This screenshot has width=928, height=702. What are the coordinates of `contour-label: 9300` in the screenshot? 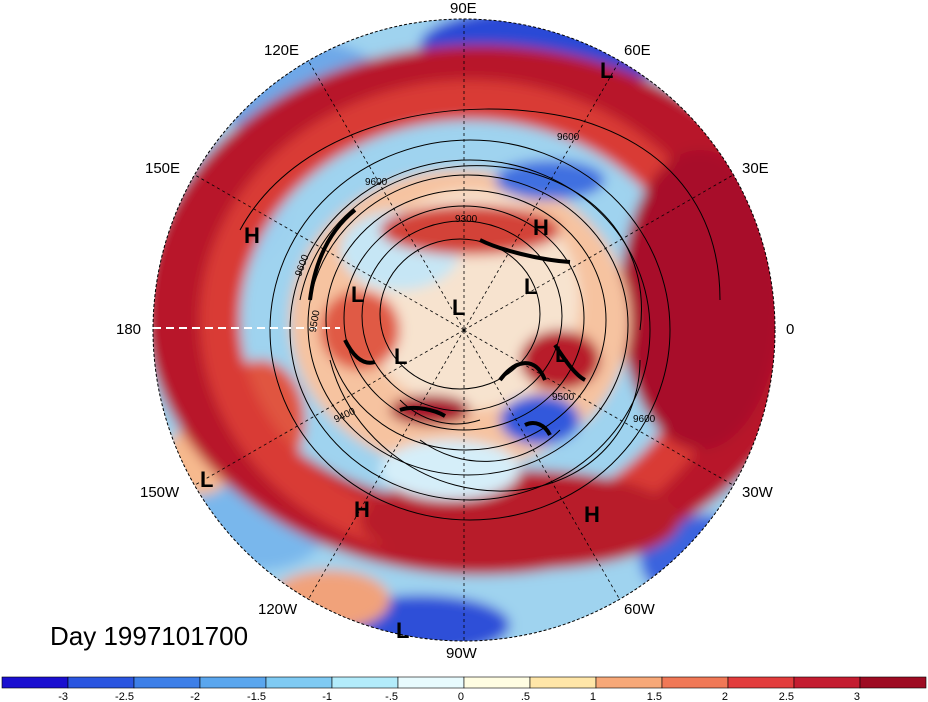 It's located at (466, 219).